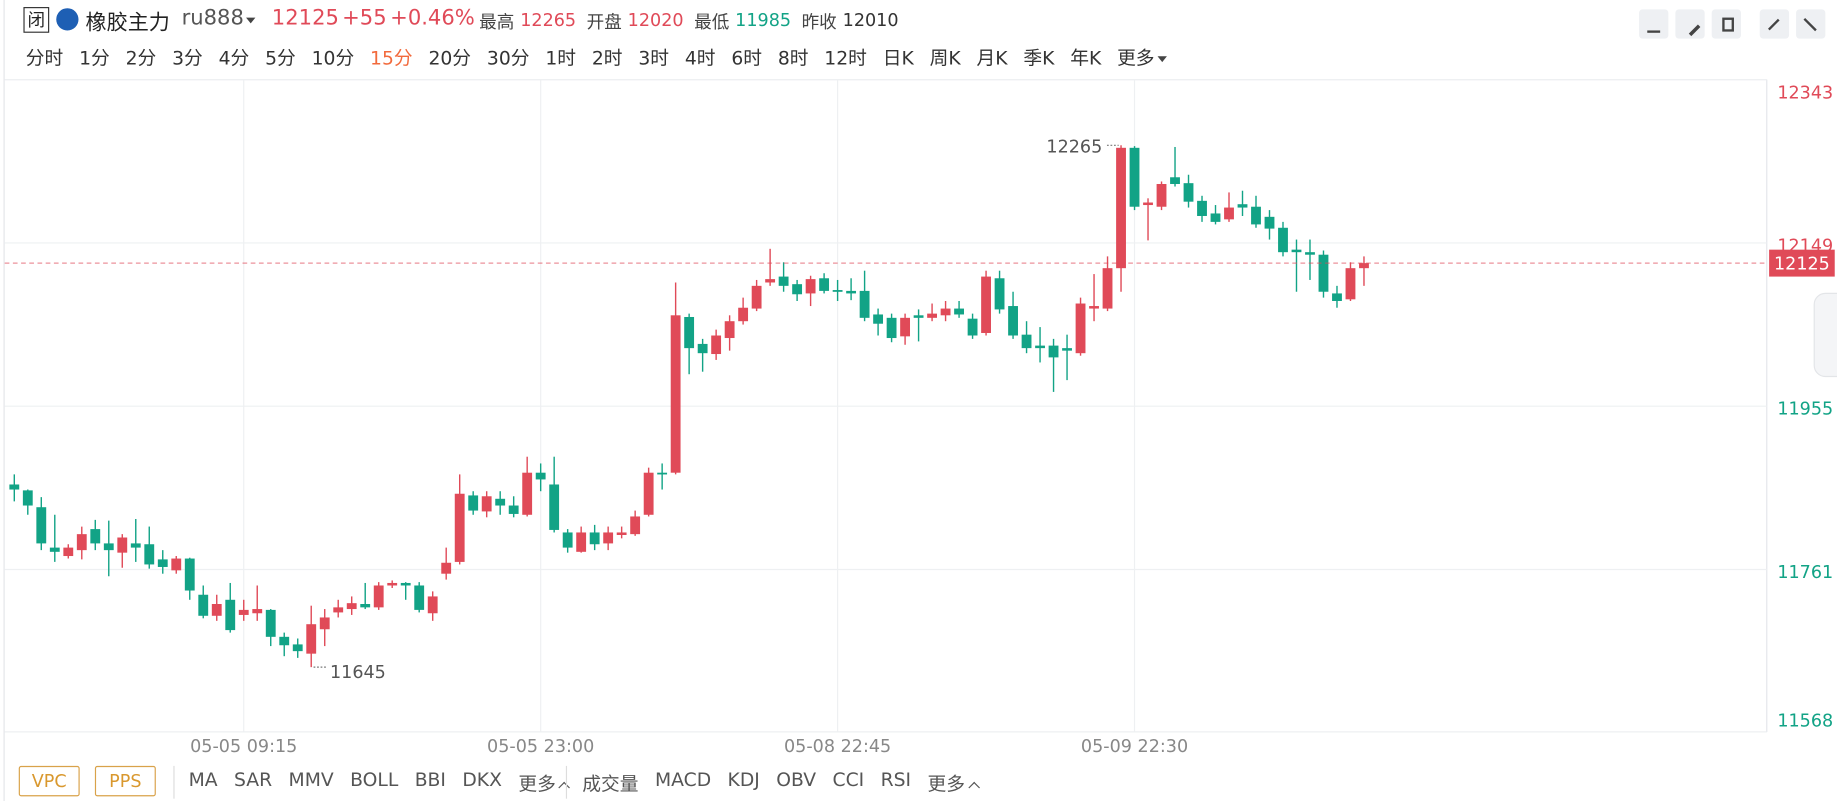 Image resolution: width=1837 pixels, height=801 pixels. Describe the element at coordinates (561, 58) in the screenshot. I see `period-tab: 1时` at that location.